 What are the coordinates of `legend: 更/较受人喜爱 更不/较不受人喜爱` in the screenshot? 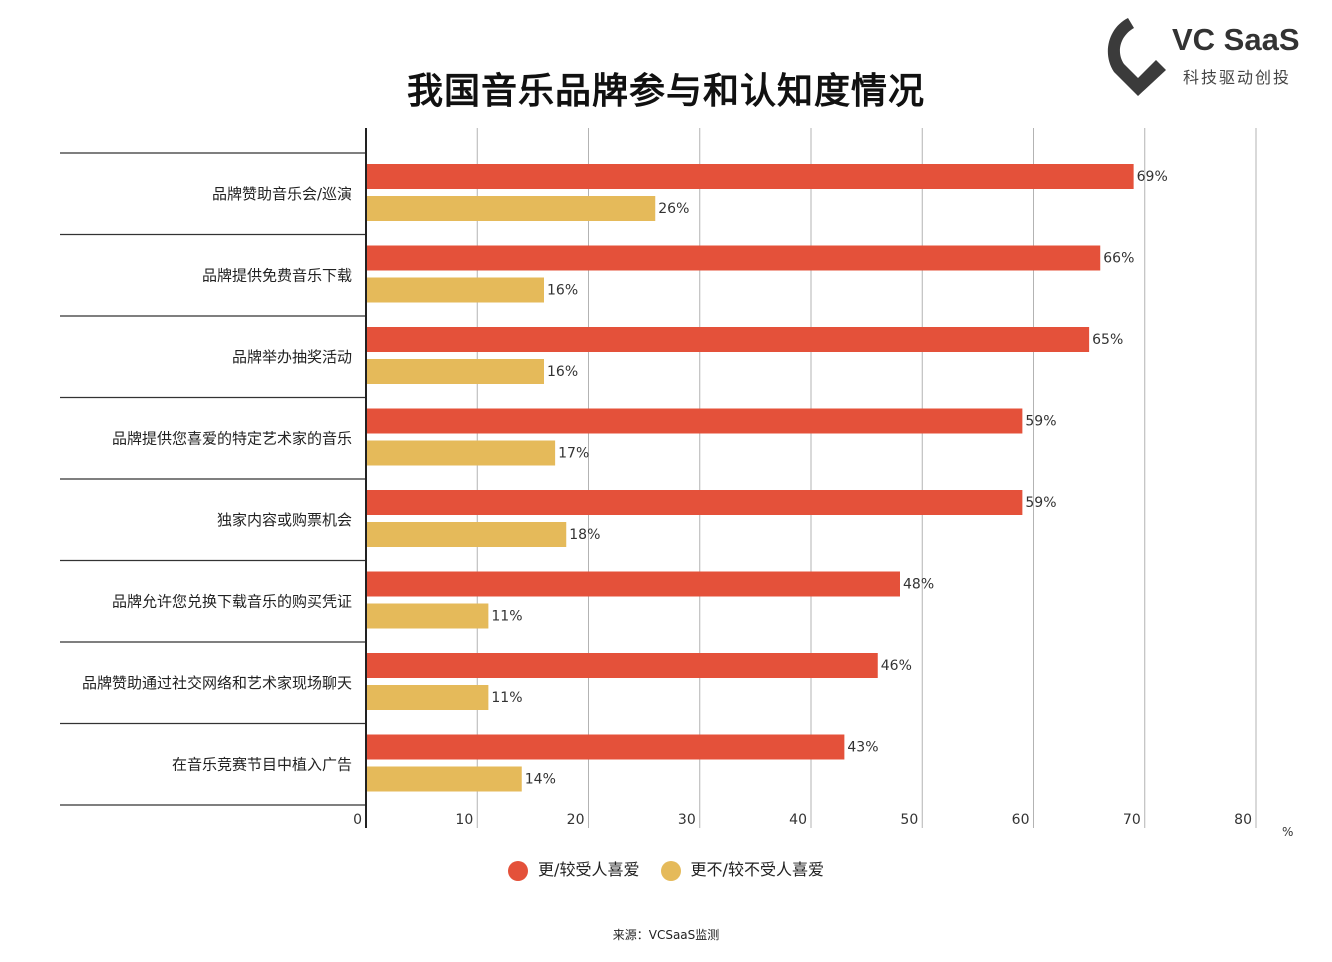 It's located at (666, 868).